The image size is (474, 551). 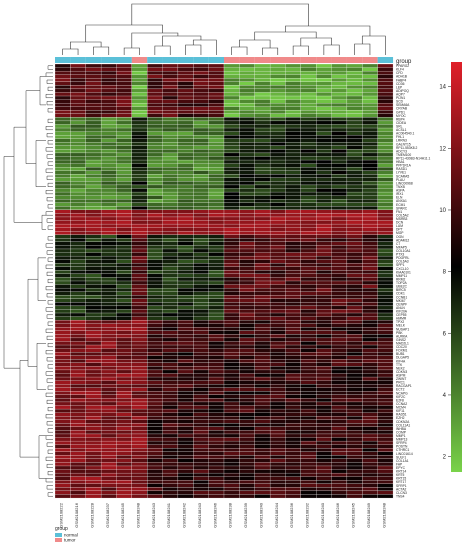 What do you see at coordinates (413, 159) in the screenshot?
I see `row-label: RP11-430B3-N14H11.1` at bounding box center [413, 159].